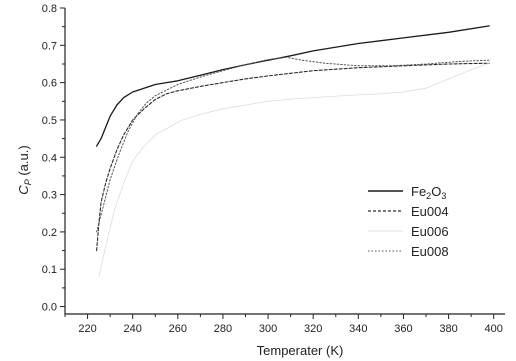 The image size is (516, 361). What do you see at coordinates (49, 158) in the screenshot?
I see `y-tick-label: 0.4` at bounding box center [49, 158].